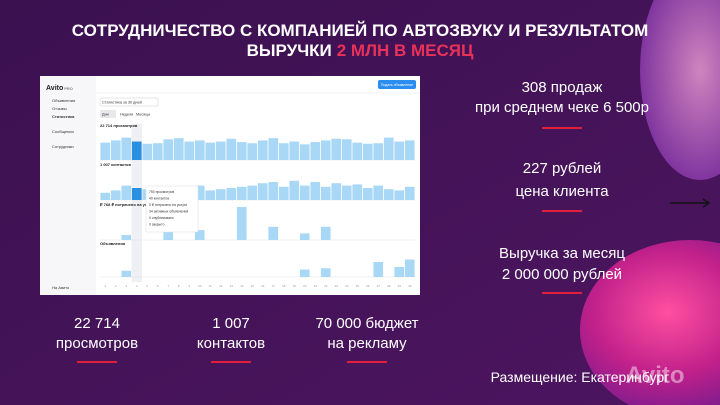 The image size is (720, 405). What do you see at coordinates (161, 218) in the screenshot?
I see `tooltip-line: 0 опубликовано` at bounding box center [161, 218].